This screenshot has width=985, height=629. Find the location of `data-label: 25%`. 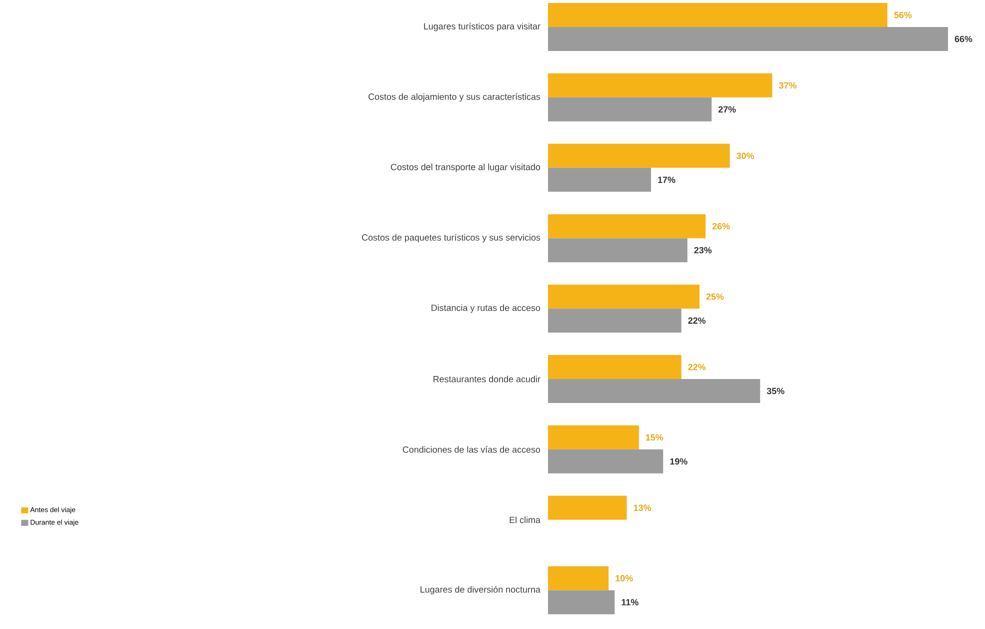

data-label: 25% is located at coordinates (715, 296).